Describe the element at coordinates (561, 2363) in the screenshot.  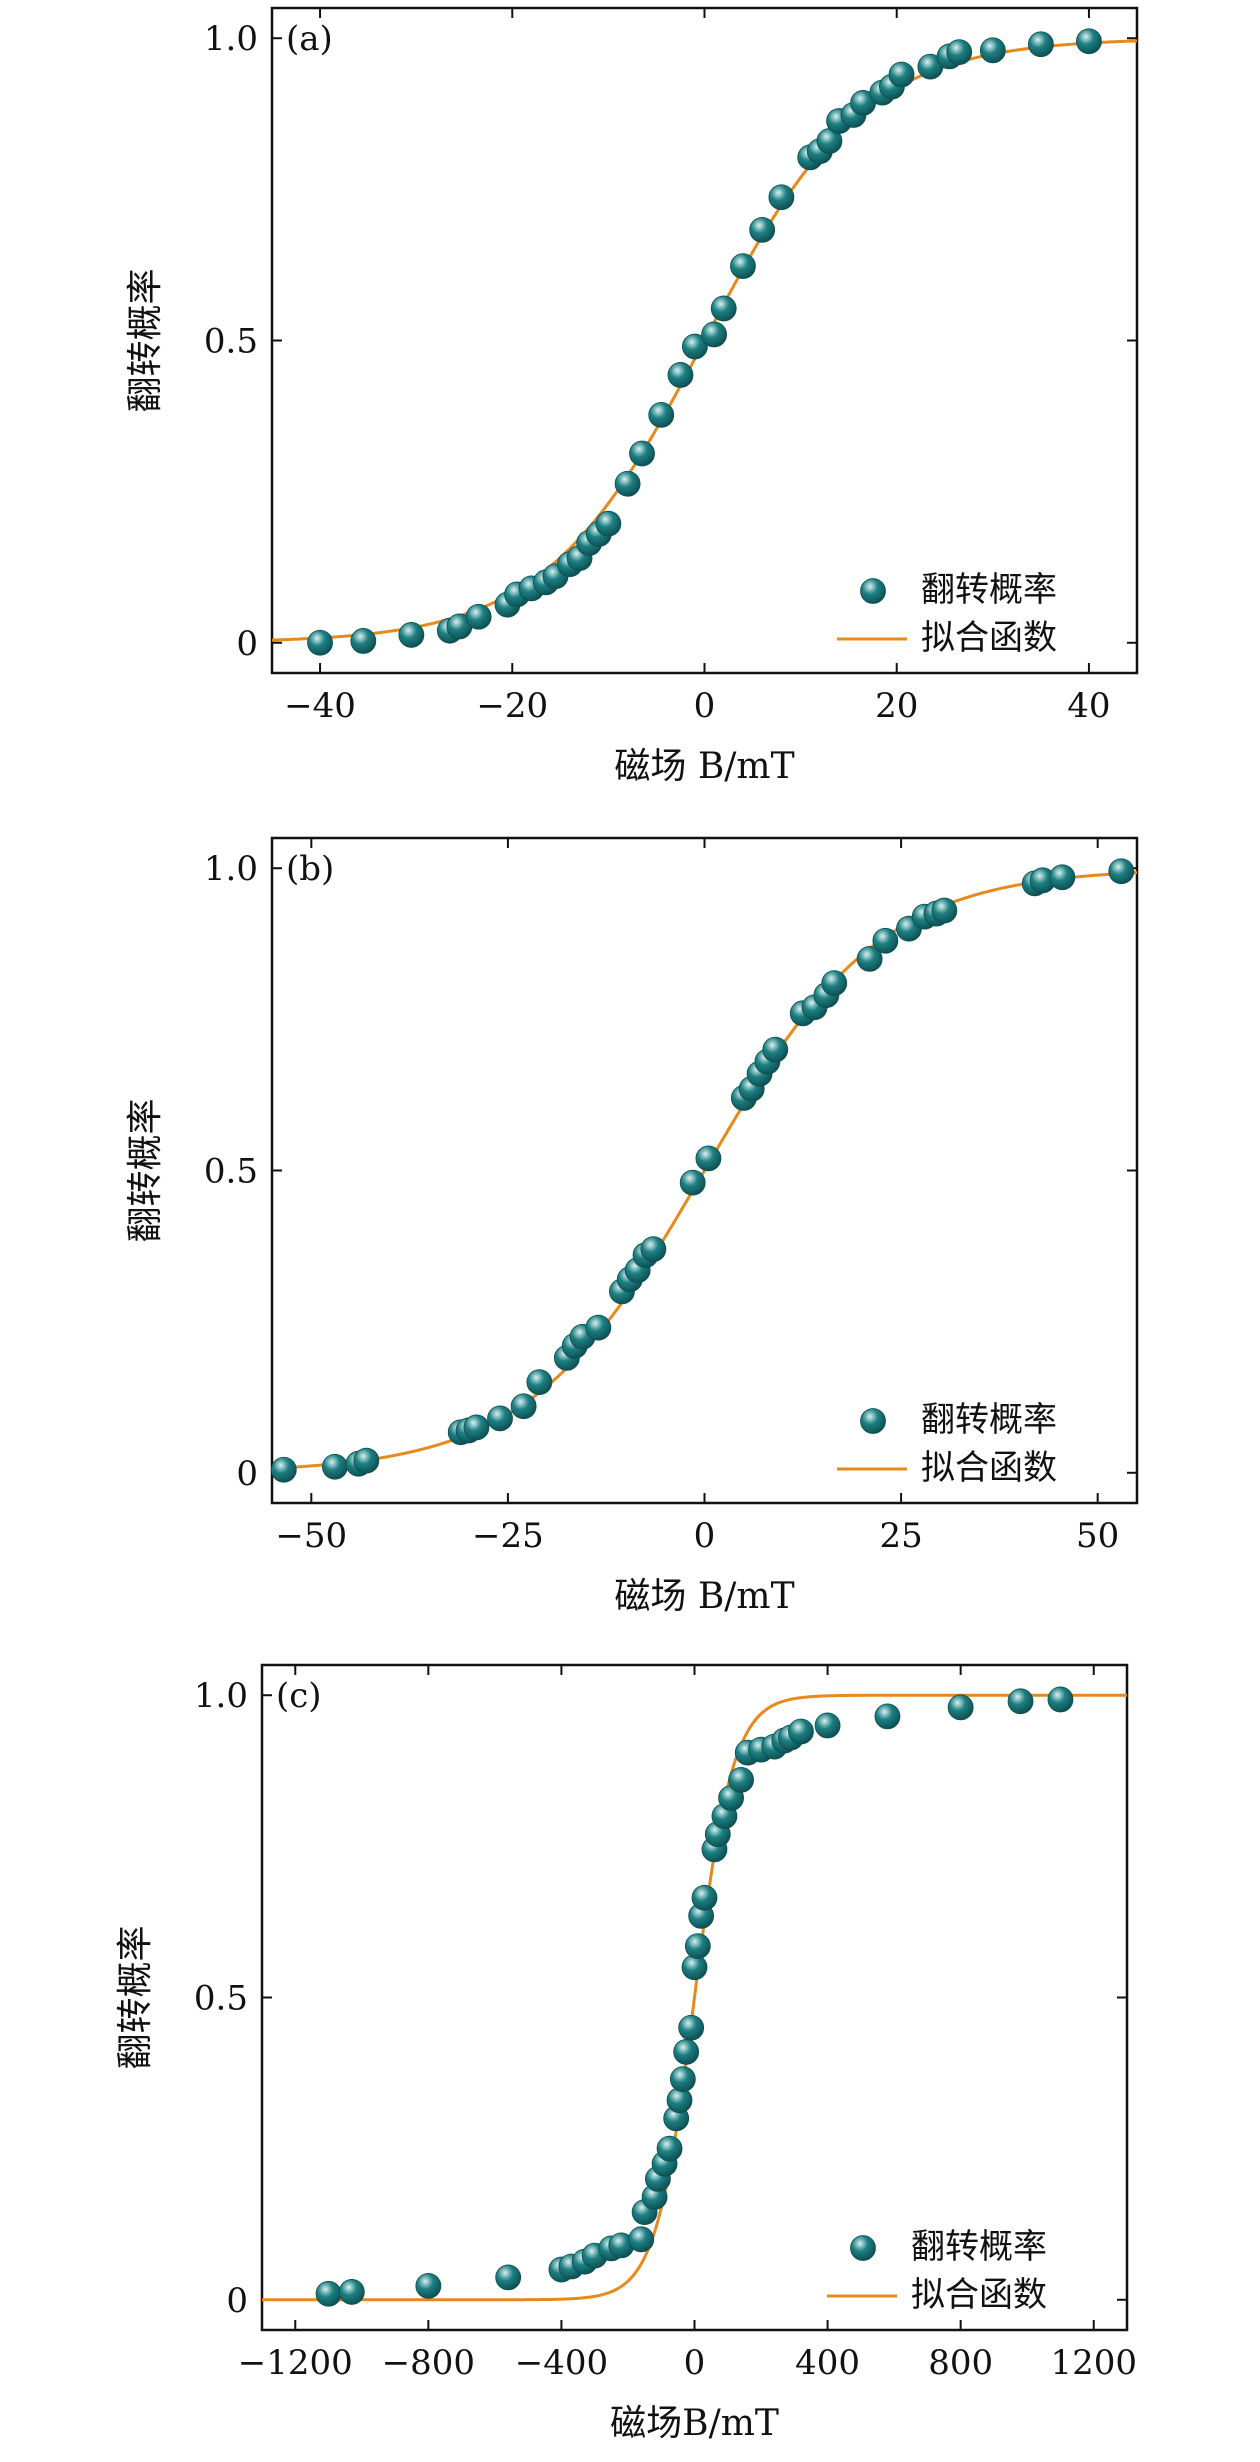
I see `x-tick-label: −400` at that location.